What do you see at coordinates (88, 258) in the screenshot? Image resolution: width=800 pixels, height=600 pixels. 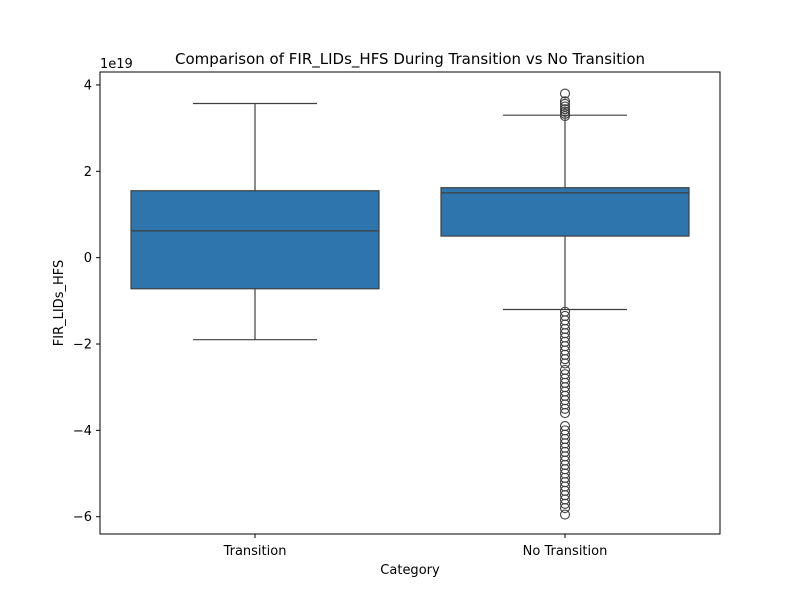 I see `y-tick-label: 0` at bounding box center [88, 258].